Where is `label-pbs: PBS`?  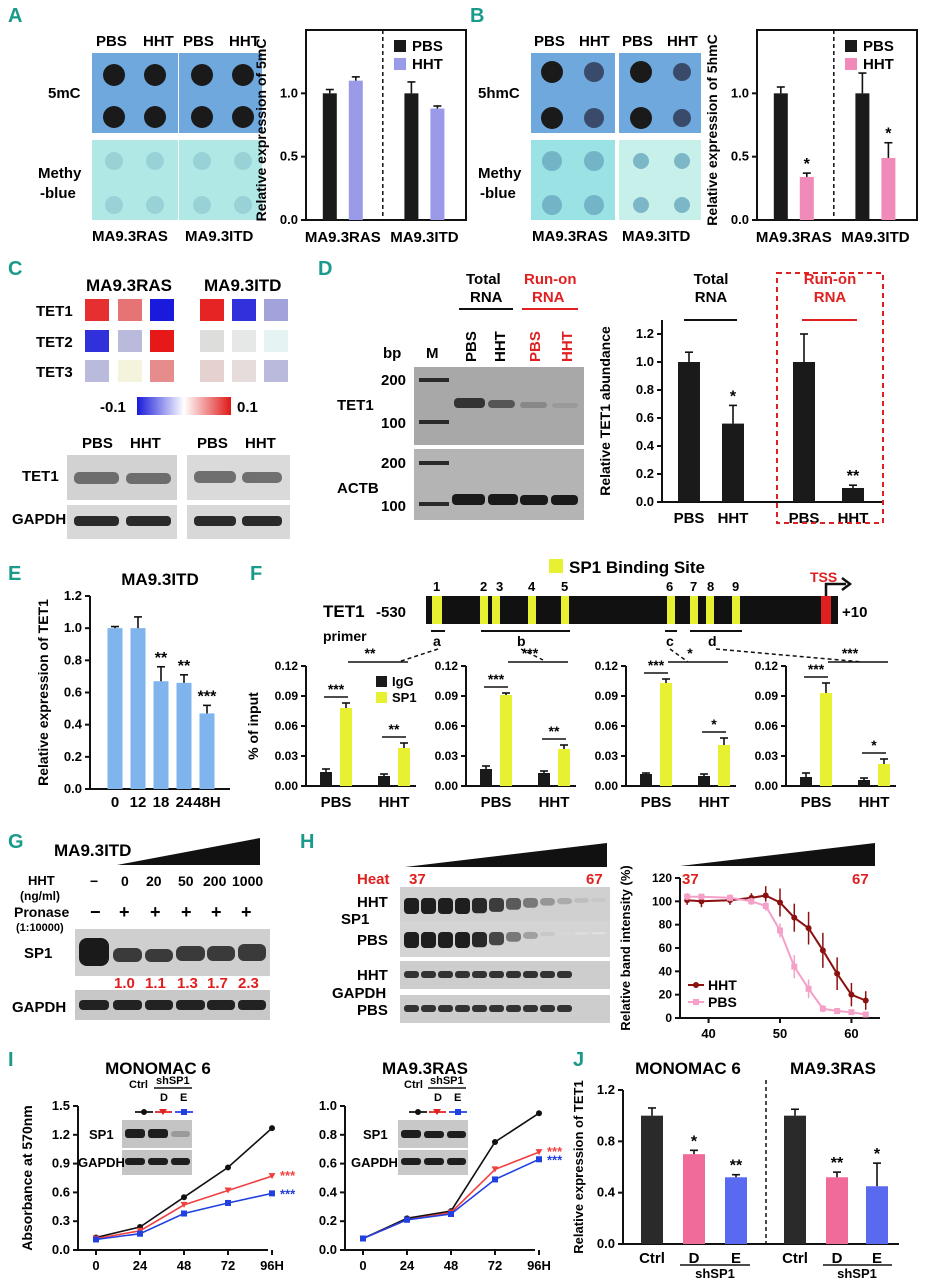
label-pbs: PBS is located at coordinates (198, 41).